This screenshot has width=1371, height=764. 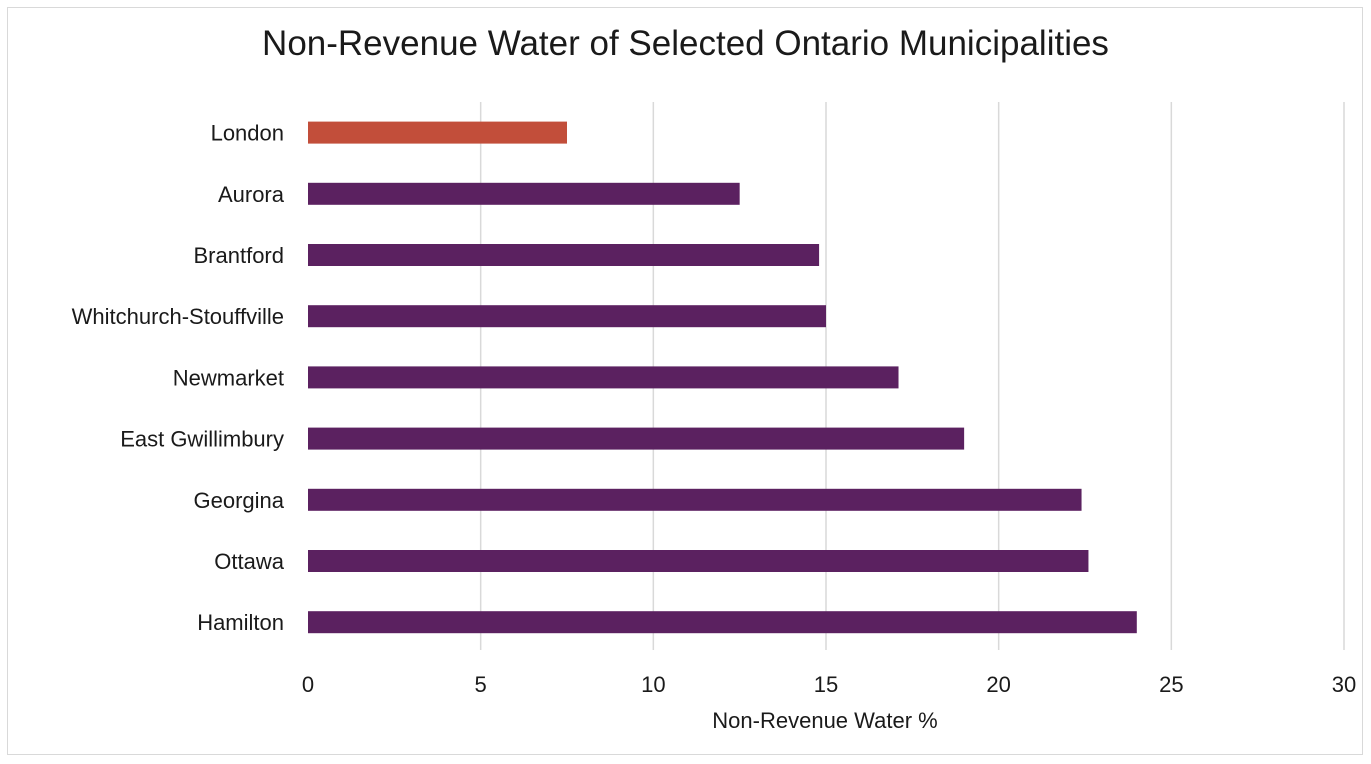 I want to click on bar-whitchurch-stouffville, so click(x=567, y=316).